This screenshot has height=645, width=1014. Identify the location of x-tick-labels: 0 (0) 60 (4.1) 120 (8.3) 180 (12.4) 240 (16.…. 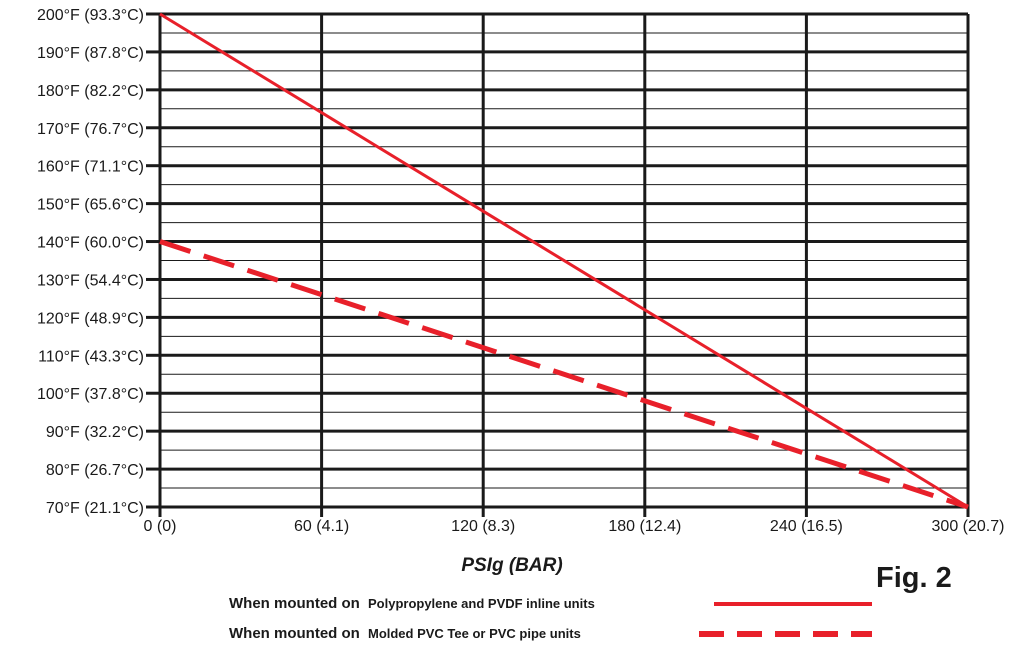
(574, 526).